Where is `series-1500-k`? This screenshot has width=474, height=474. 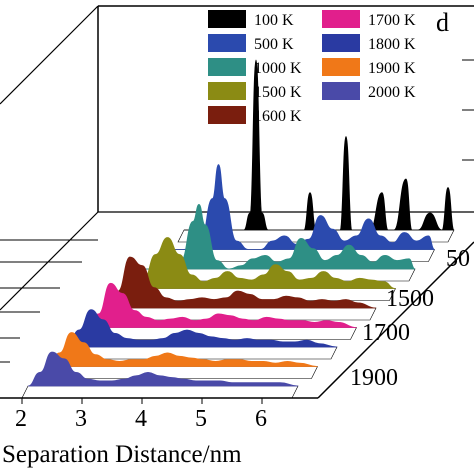
series-1500-k is located at coordinates (257, 269).